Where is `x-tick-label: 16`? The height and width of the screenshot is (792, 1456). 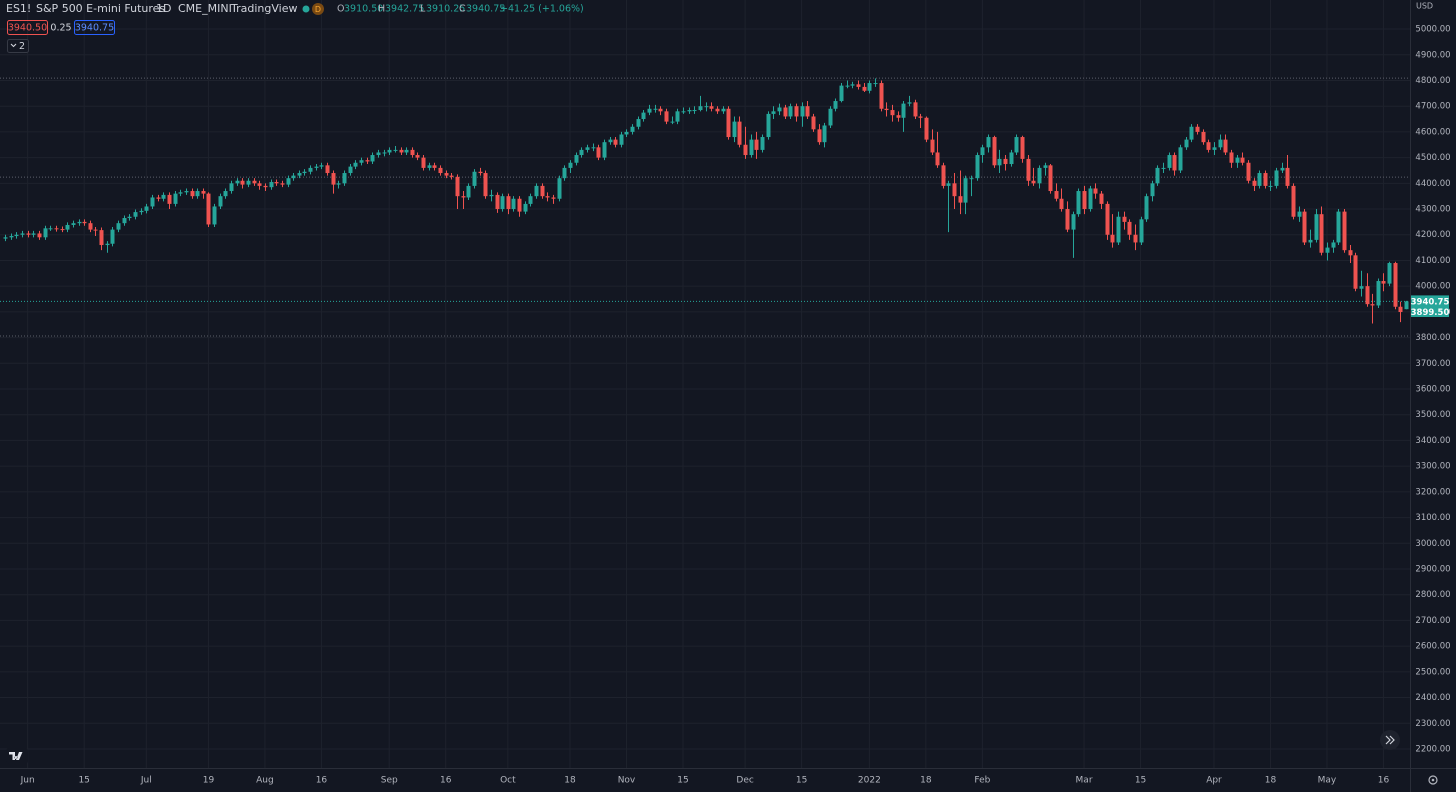
x-tick-label: 16 is located at coordinates (322, 781).